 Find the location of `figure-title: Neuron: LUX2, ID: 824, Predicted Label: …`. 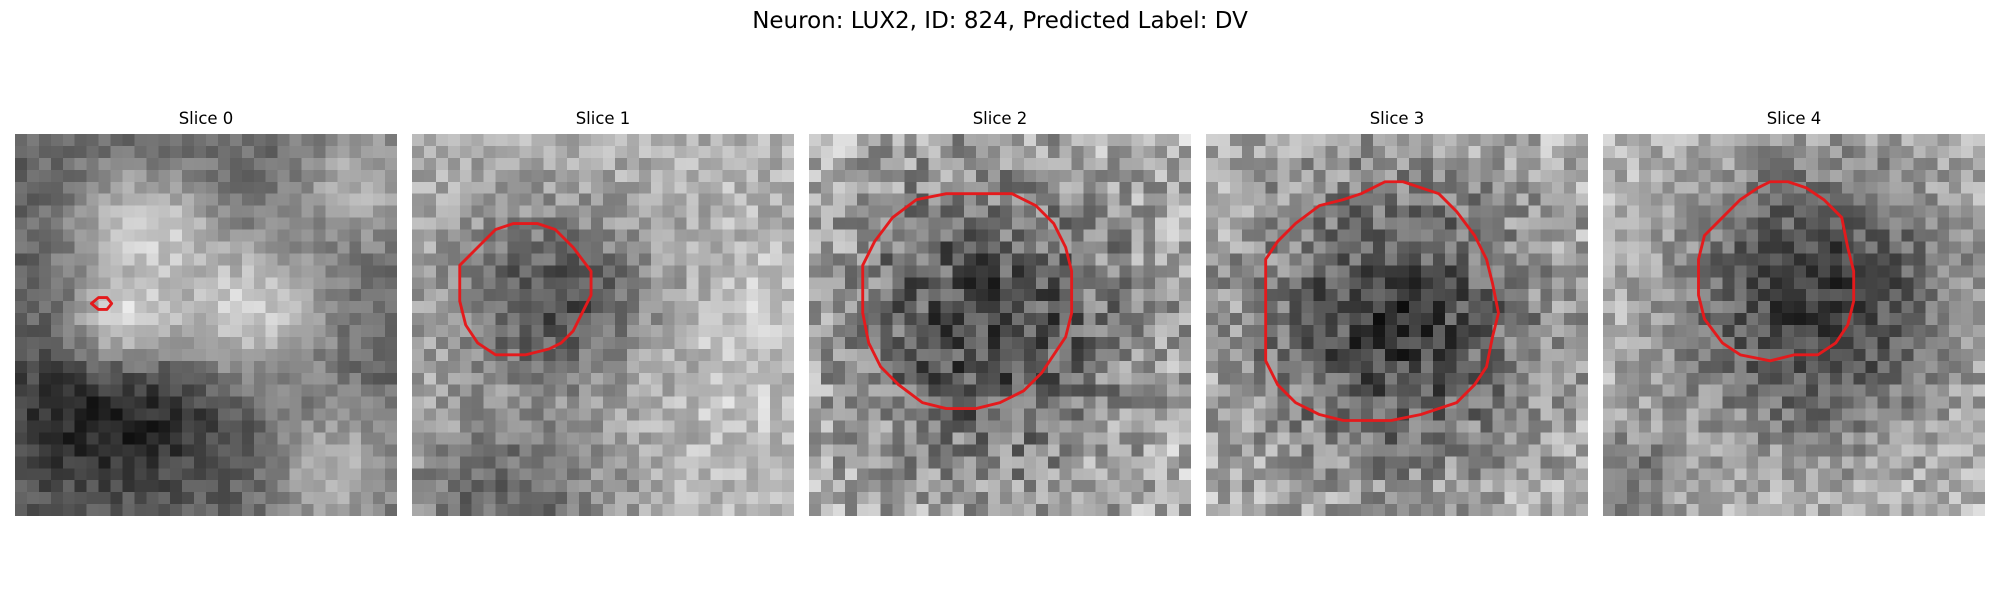

figure-title: Neuron: LUX2, ID: 824, Predicted Label: … is located at coordinates (1000, 21).